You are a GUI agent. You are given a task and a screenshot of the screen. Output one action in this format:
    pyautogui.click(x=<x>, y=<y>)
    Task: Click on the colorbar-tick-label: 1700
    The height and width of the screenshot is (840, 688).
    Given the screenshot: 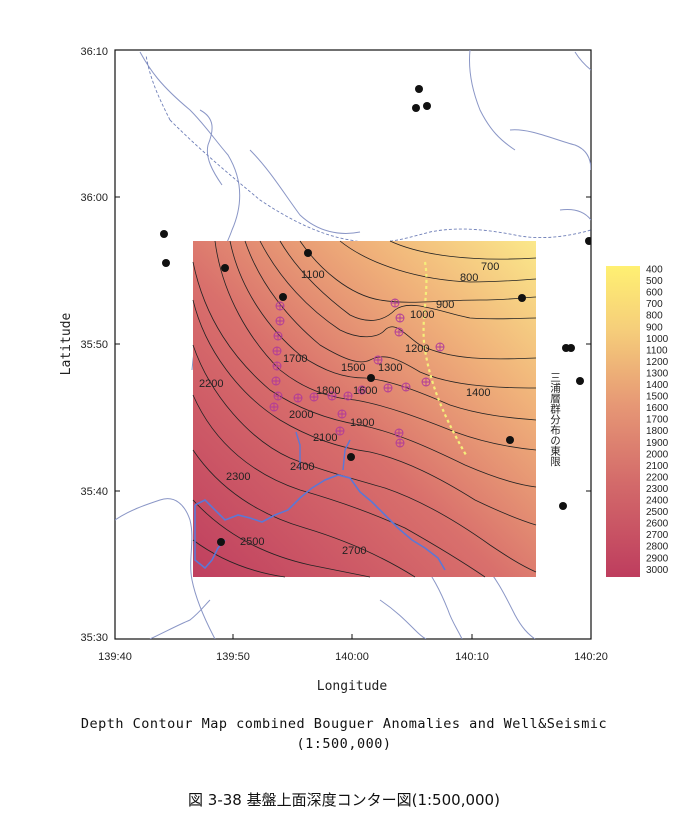 What is the action you would take?
    pyautogui.click(x=657, y=420)
    